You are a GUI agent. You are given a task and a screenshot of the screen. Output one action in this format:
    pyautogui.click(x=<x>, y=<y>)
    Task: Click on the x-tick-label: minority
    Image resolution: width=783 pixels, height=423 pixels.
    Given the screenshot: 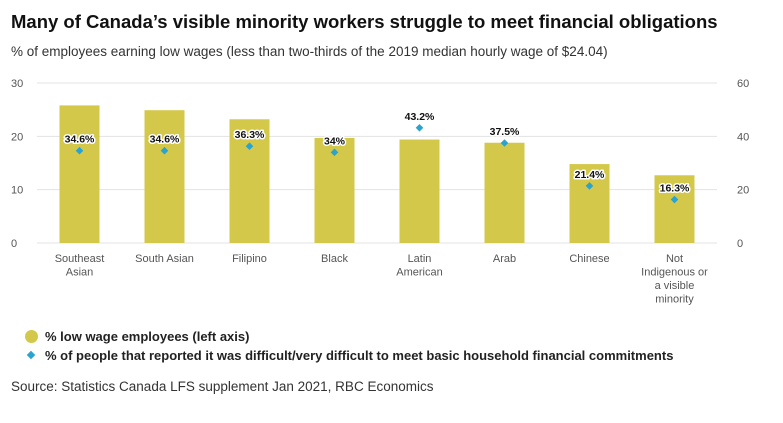 What is the action you would take?
    pyautogui.click(x=674, y=300)
    